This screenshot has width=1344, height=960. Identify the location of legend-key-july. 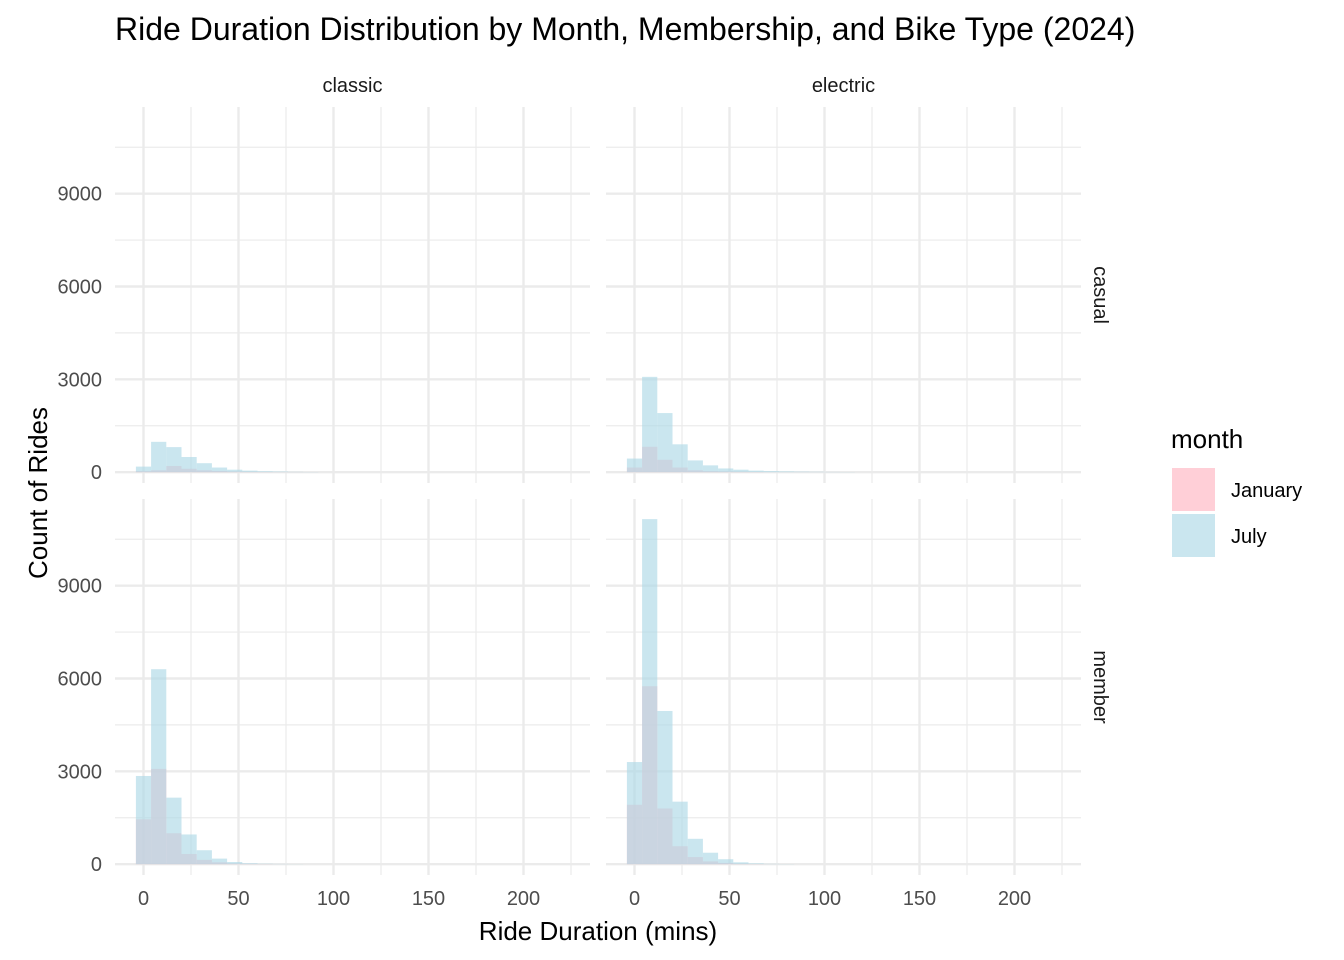
(1193, 535).